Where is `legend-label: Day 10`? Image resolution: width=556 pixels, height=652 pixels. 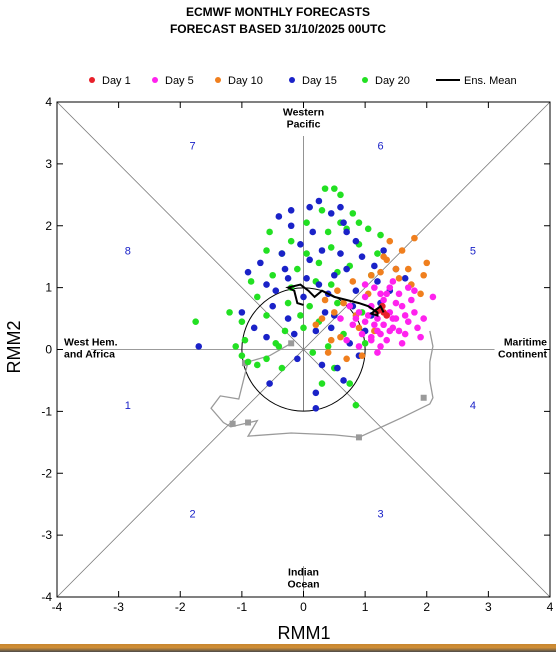 legend-label: Day 10 is located at coordinates (245, 81).